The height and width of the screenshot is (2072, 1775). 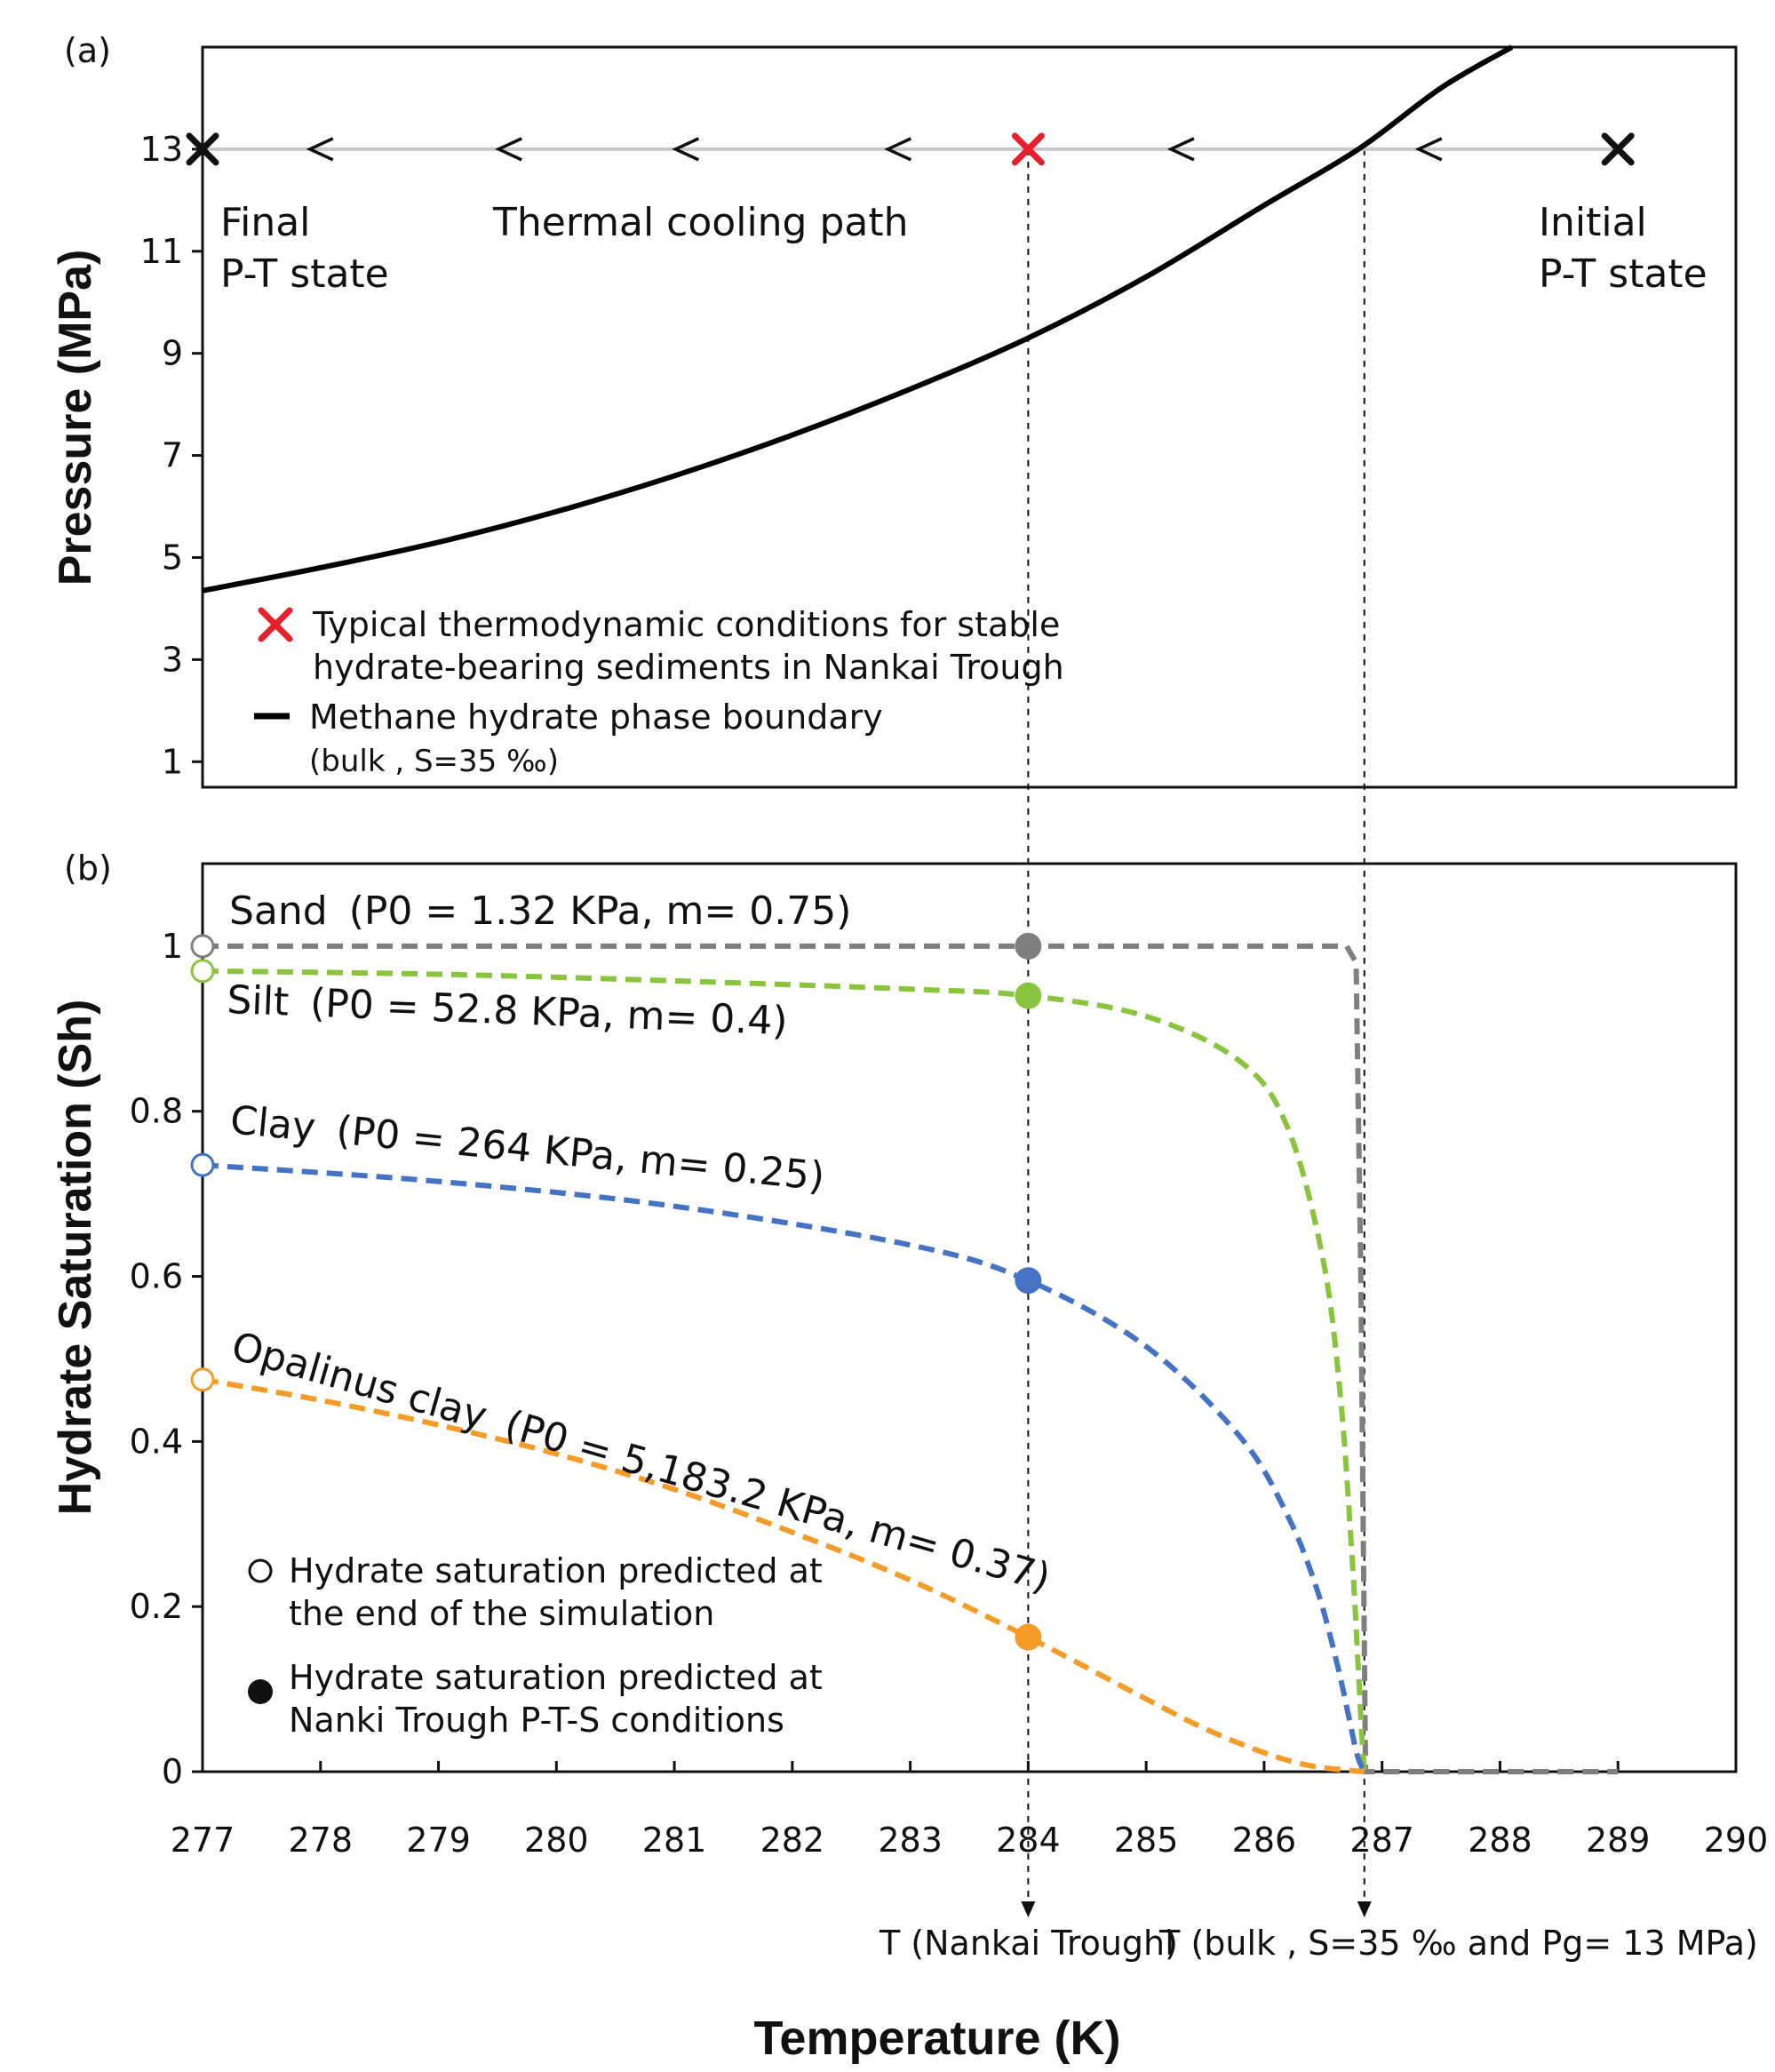 I want to click on initial-marker-icon, so click(x=1618, y=149).